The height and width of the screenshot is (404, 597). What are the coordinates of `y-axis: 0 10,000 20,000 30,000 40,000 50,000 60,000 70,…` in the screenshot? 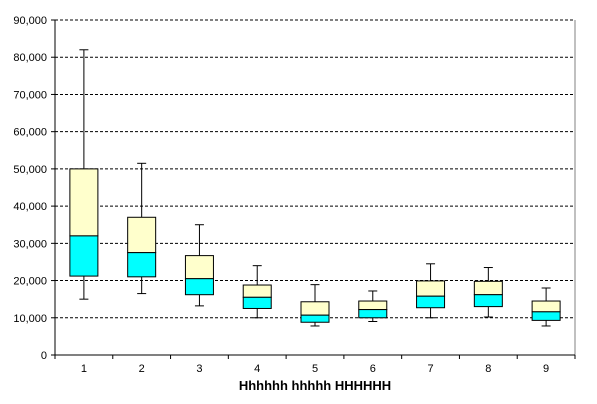 It's located at (34, 188).